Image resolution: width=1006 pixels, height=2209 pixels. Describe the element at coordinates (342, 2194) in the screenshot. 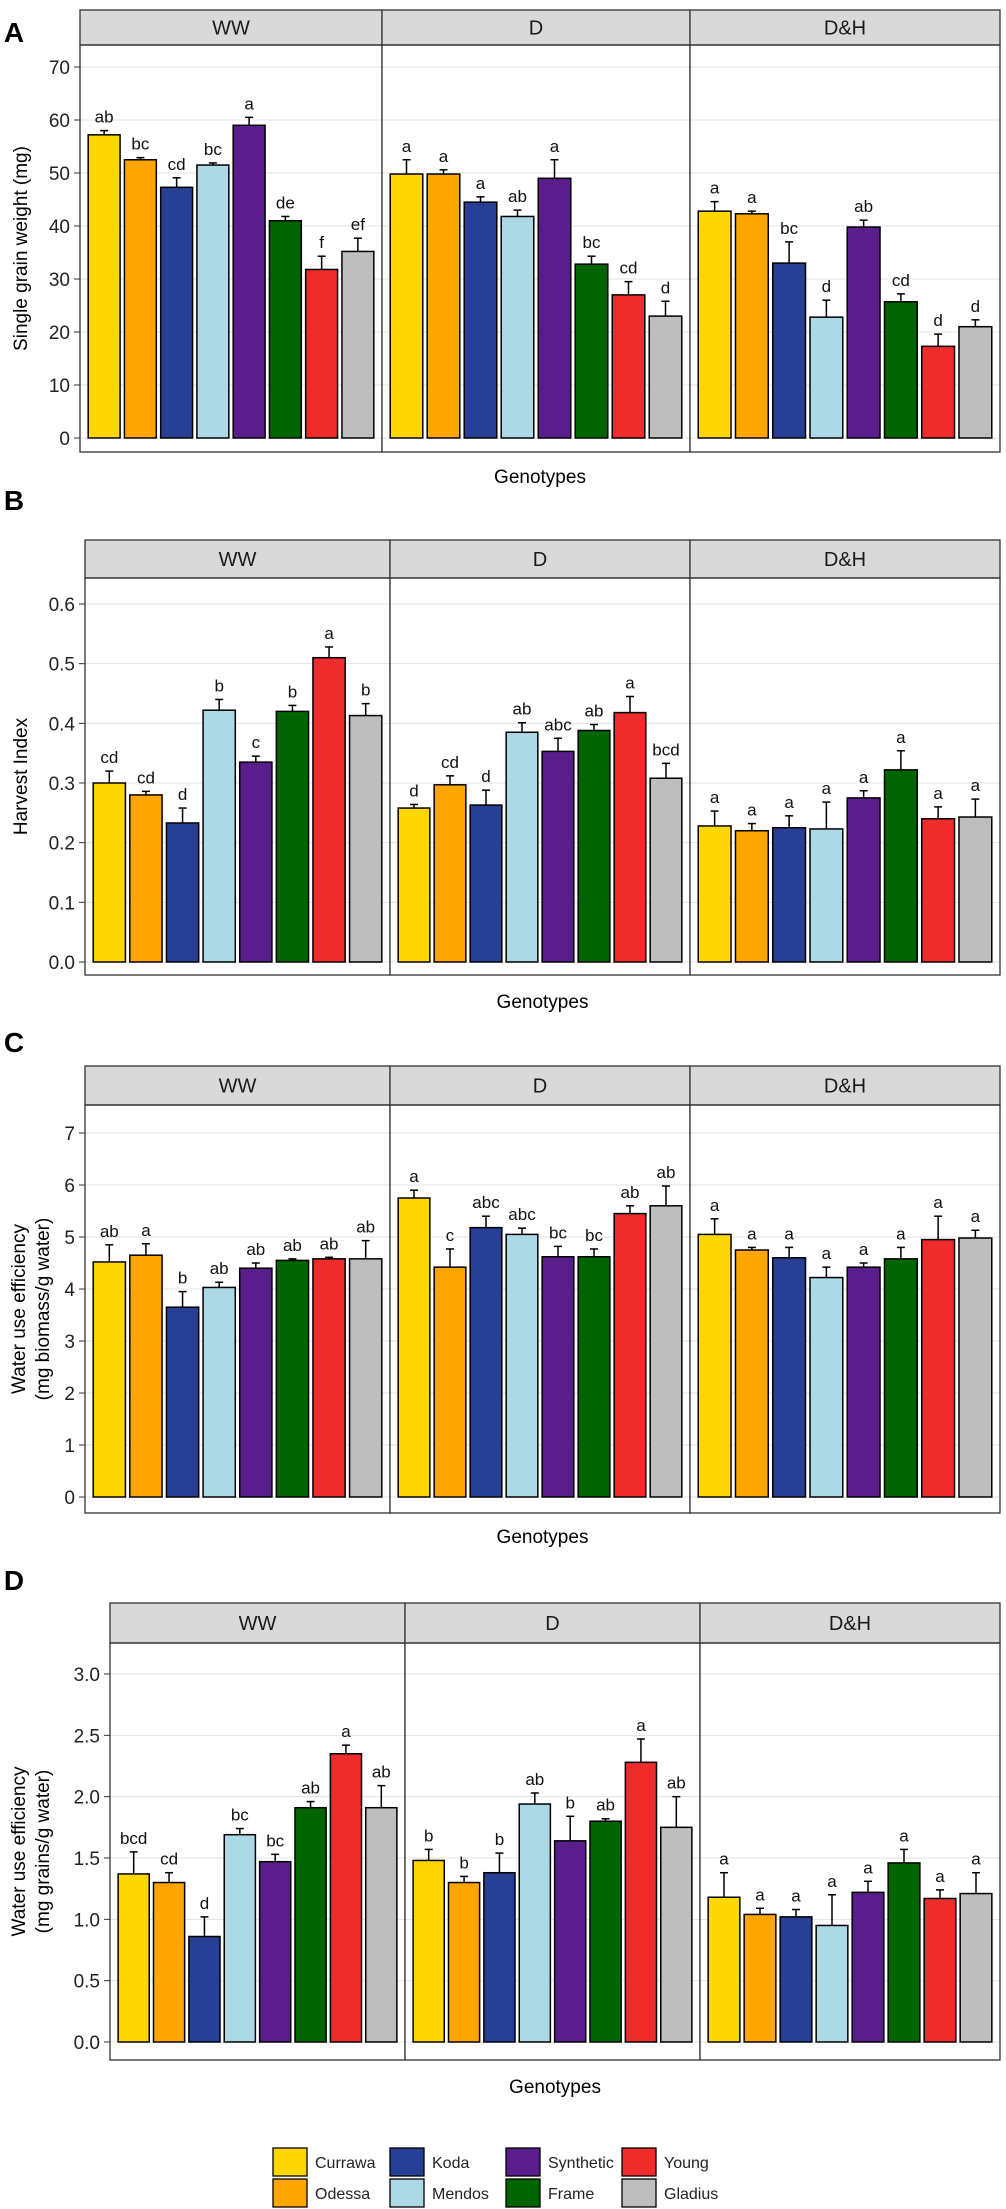

I see `legend-label: Odessa` at that location.